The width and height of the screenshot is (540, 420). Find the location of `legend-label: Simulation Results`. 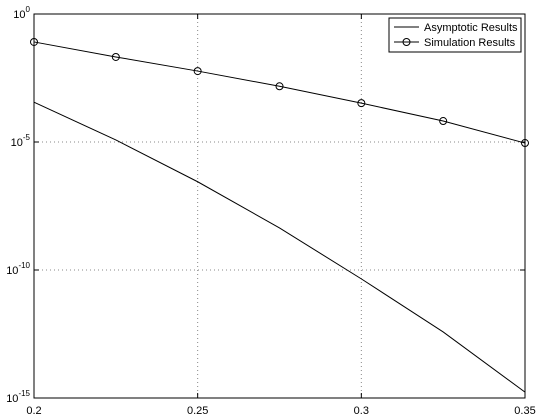

legend-label: Simulation Results is located at coordinates (470, 43).